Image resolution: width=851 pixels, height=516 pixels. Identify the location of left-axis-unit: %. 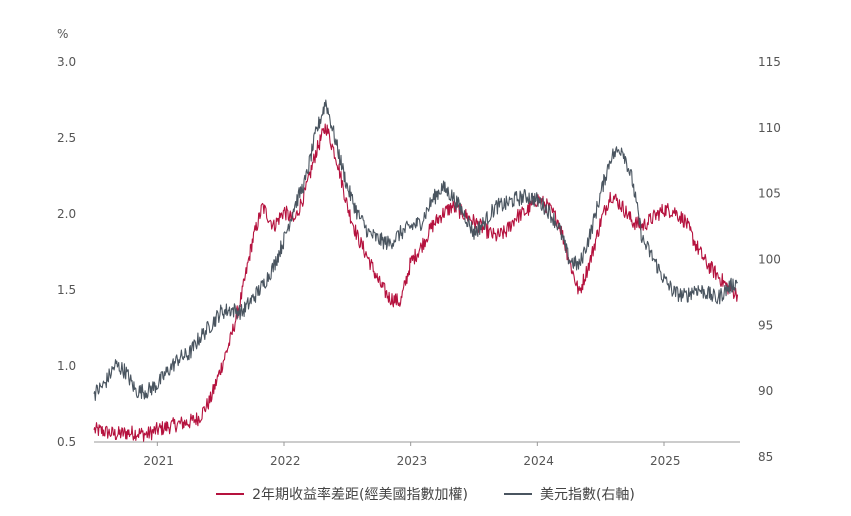
(62, 34).